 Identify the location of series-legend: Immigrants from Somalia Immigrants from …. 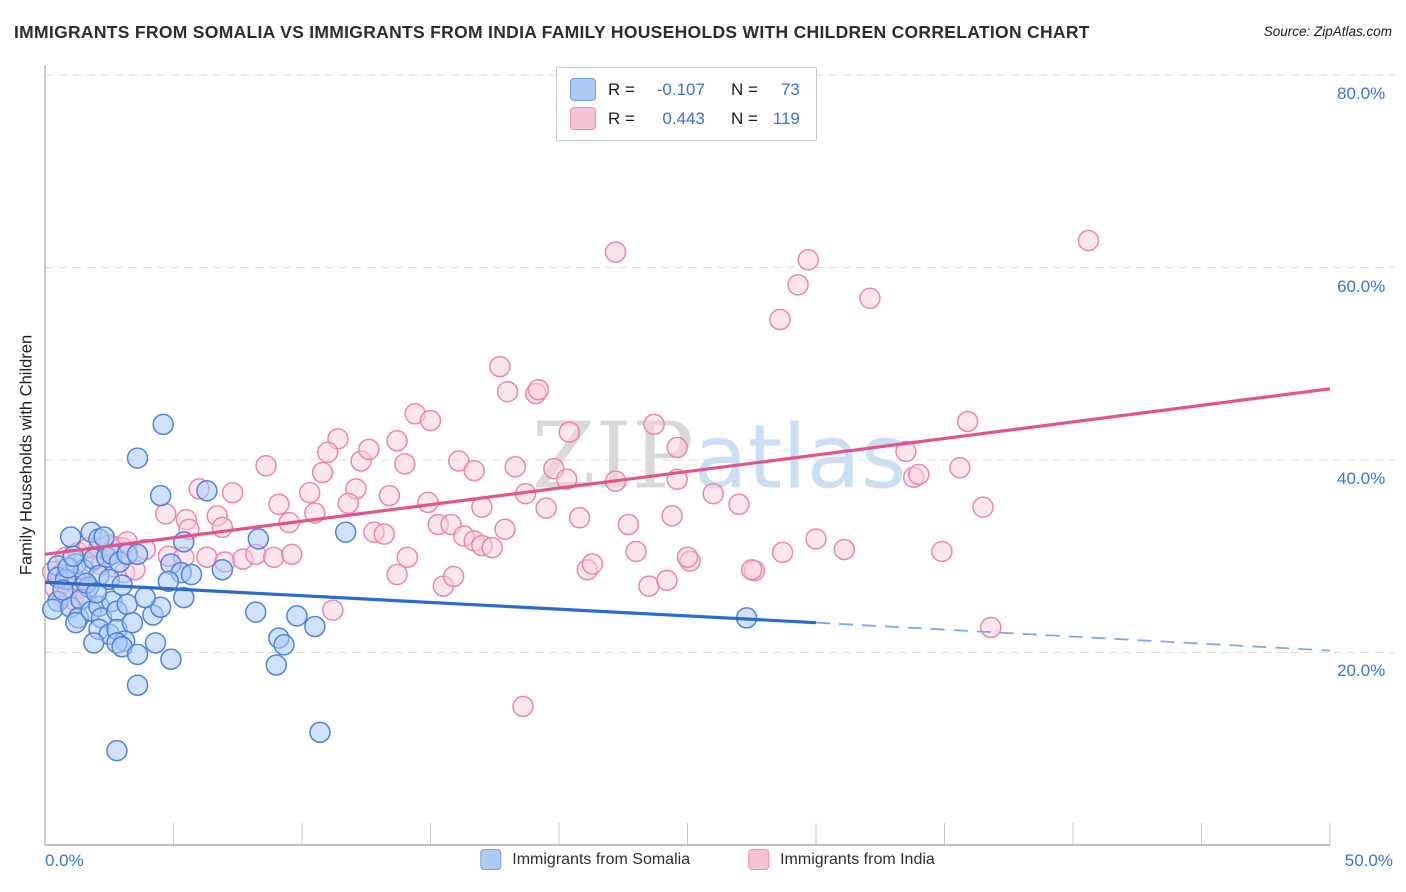
(707, 859).